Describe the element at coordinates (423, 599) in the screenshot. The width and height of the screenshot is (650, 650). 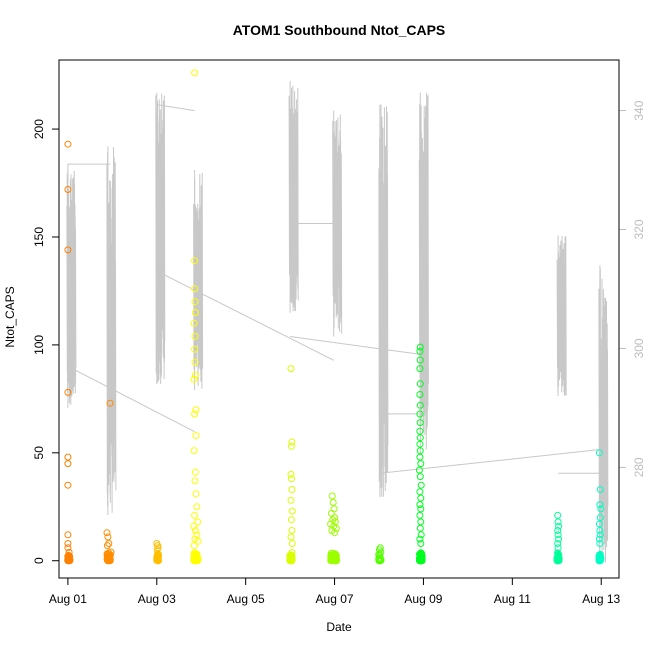
I see `x-tick-label: Aug 09` at that location.